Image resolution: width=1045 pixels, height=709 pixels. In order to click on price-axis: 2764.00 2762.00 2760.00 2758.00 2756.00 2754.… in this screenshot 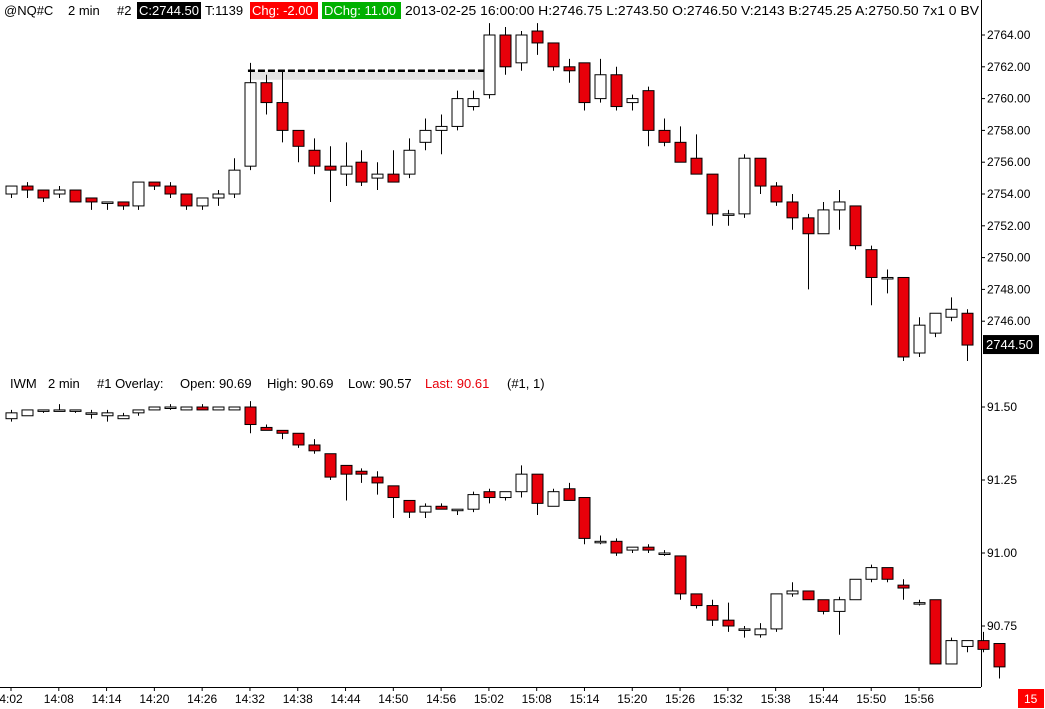, I will do `click(1006, 330)`.